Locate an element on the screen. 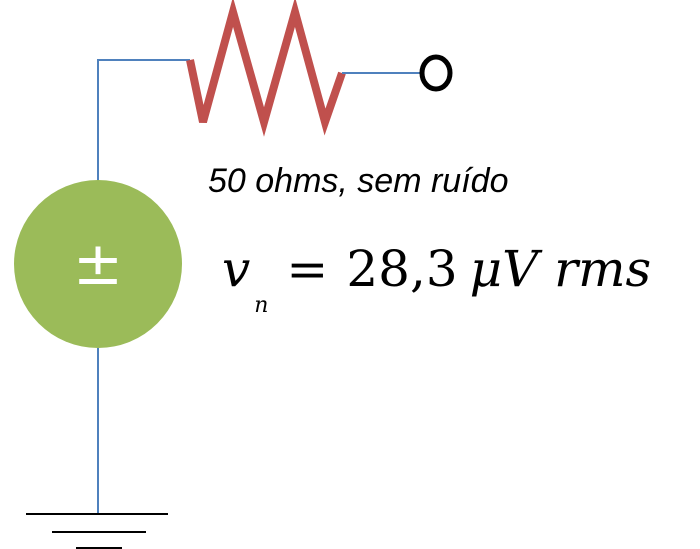  ground-icon is located at coordinates (97, 531).